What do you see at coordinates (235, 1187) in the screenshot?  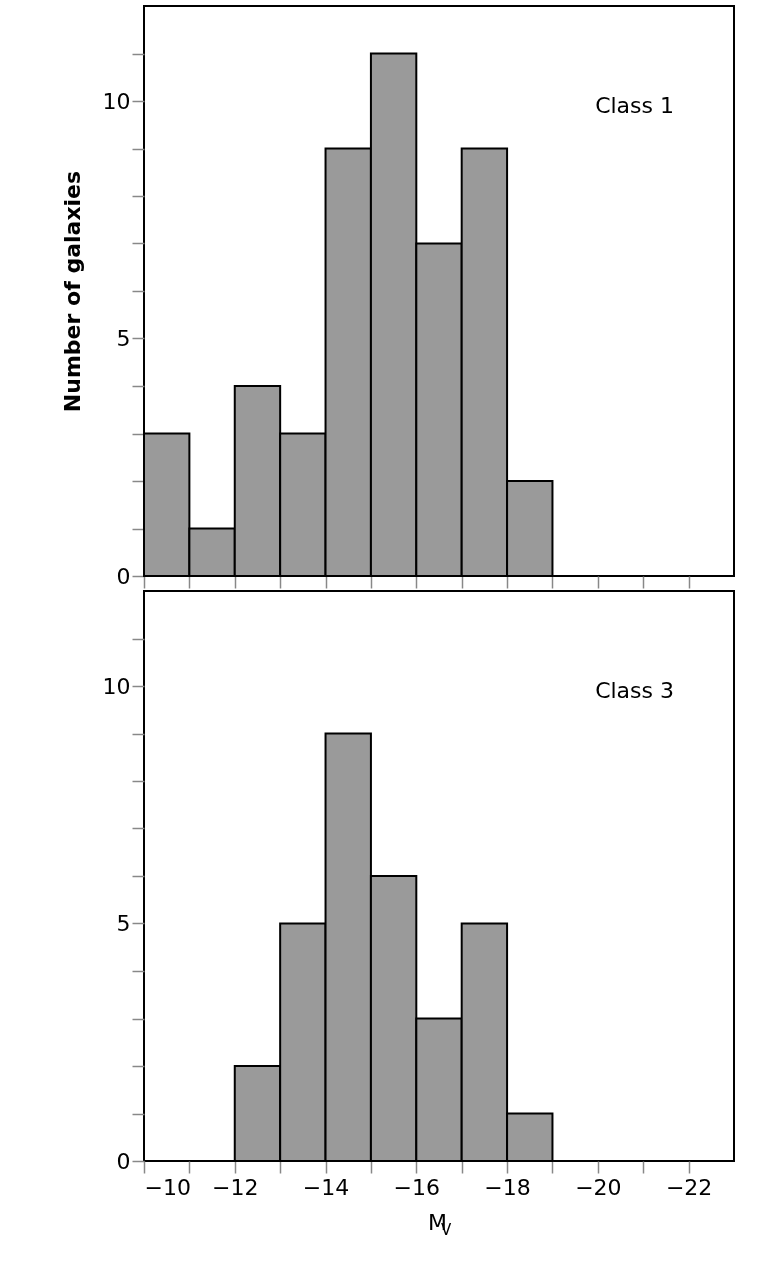 I see `x-tick-label: −12` at bounding box center [235, 1187].